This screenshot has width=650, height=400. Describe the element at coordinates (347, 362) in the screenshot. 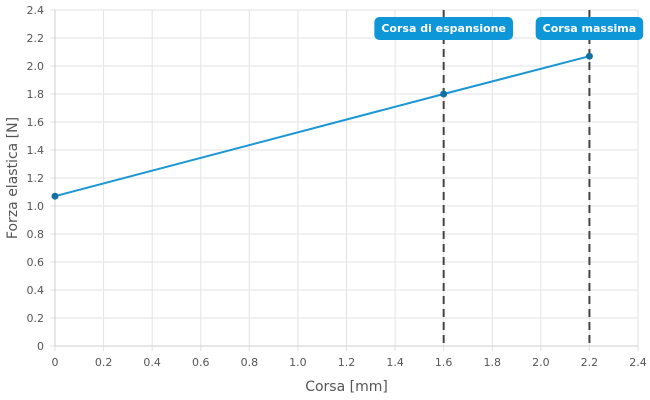

I see `x-tick-label: 1.2` at that location.